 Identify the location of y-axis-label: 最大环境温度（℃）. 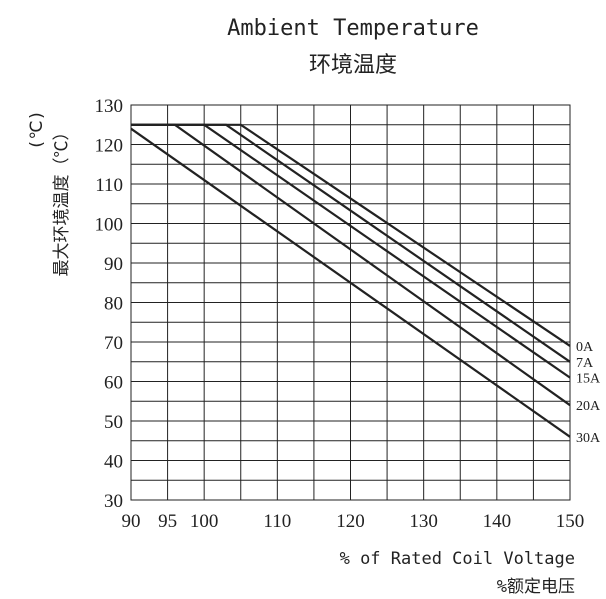
(62, 200).